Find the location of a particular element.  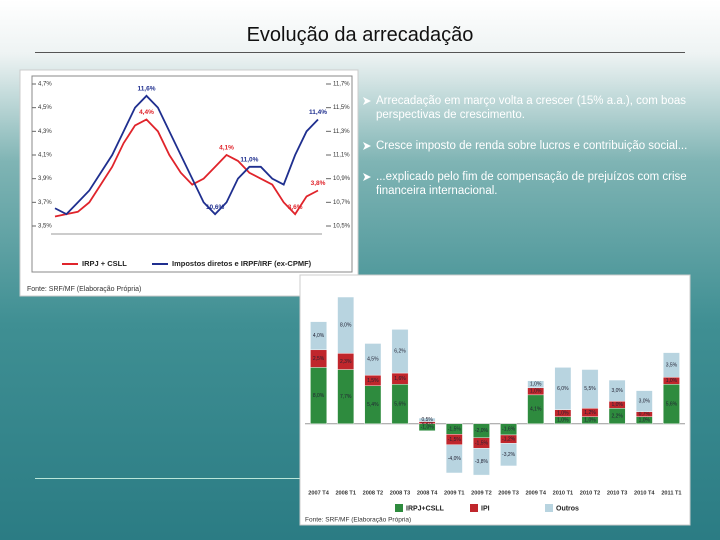

data-label: -1,6% is located at coordinates (509, 430).